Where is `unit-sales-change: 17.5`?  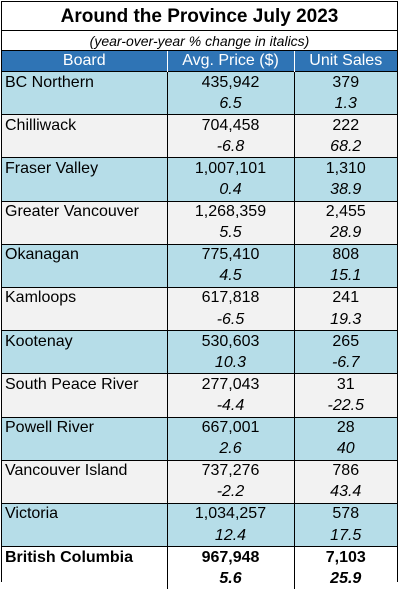
unit-sales-change: 17.5 is located at coordinates (345, 536).